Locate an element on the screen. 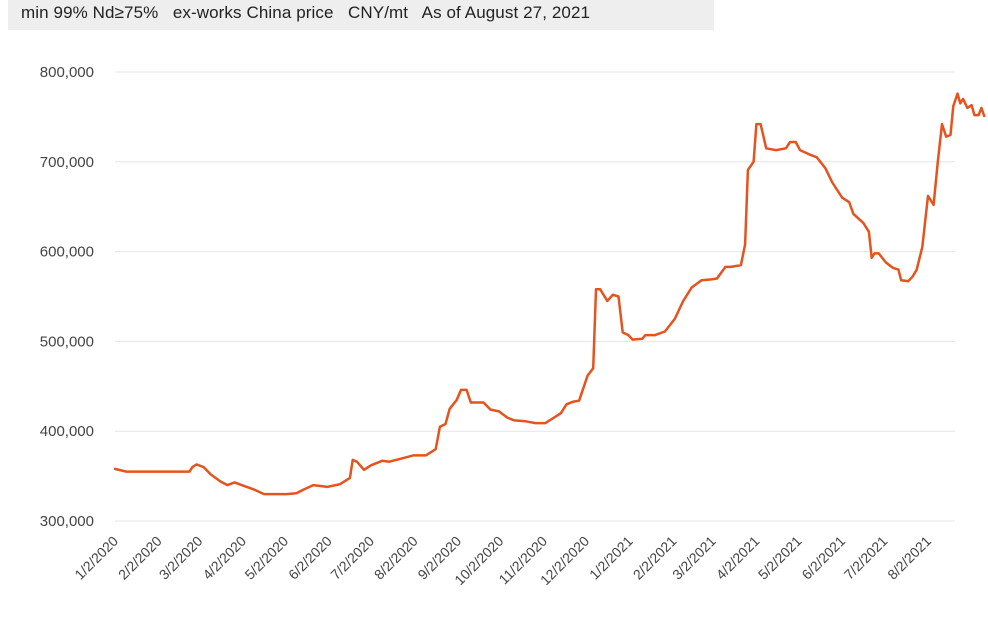 This screenshot has width=988, height=625. x-tick-label: 7/2/2021 is located at coordinates (866, 558).